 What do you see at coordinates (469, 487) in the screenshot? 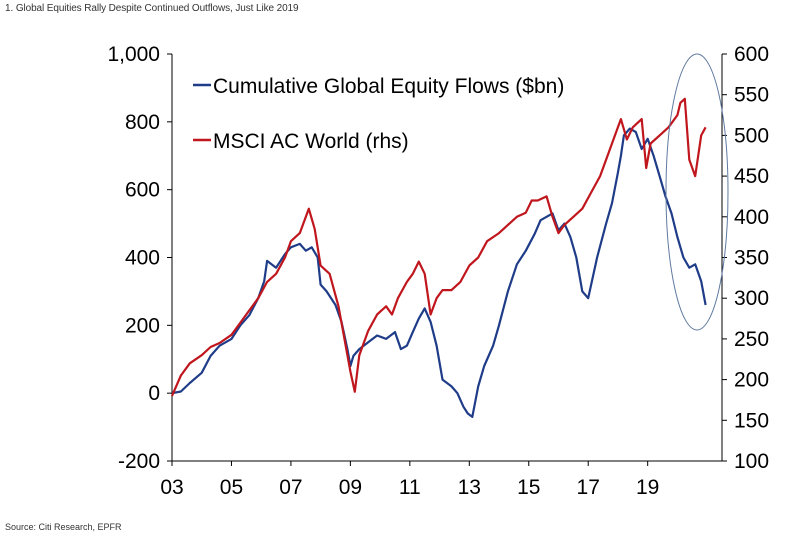
I see `x-tick-label: 13` at bounding box center [469, 487].